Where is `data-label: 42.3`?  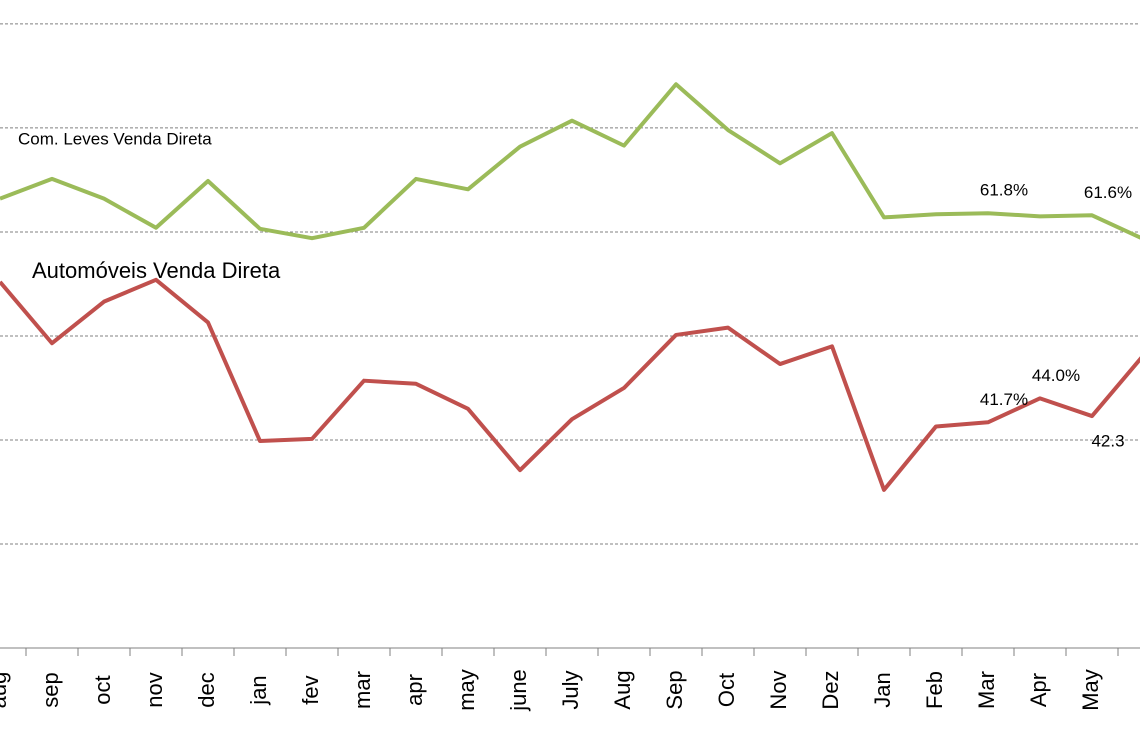 data-label: 42.3 is located at coordinates (1107, 441).